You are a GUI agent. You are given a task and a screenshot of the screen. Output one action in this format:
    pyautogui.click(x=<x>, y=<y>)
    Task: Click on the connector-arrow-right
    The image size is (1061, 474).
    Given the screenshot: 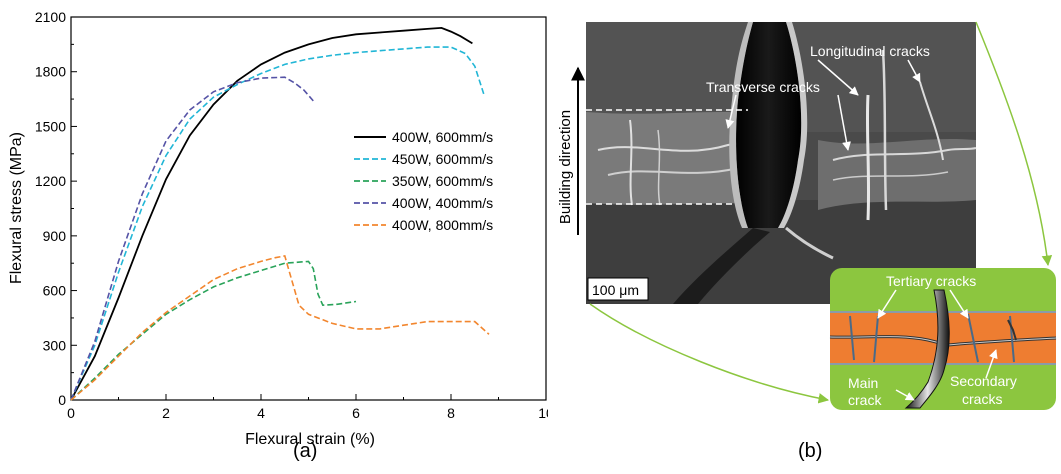 What is the action you would take?
    pyautogui.click(x=1014, y=144)
    